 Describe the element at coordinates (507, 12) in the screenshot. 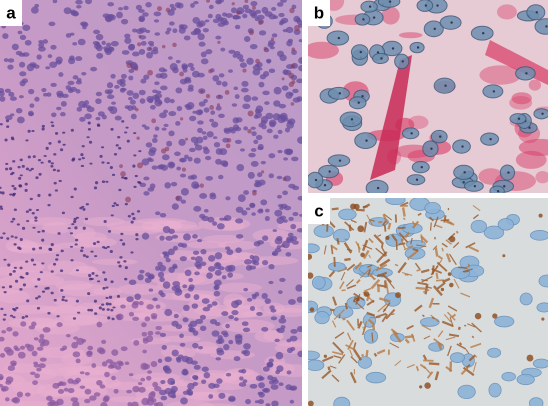

I see `stain` at that location.